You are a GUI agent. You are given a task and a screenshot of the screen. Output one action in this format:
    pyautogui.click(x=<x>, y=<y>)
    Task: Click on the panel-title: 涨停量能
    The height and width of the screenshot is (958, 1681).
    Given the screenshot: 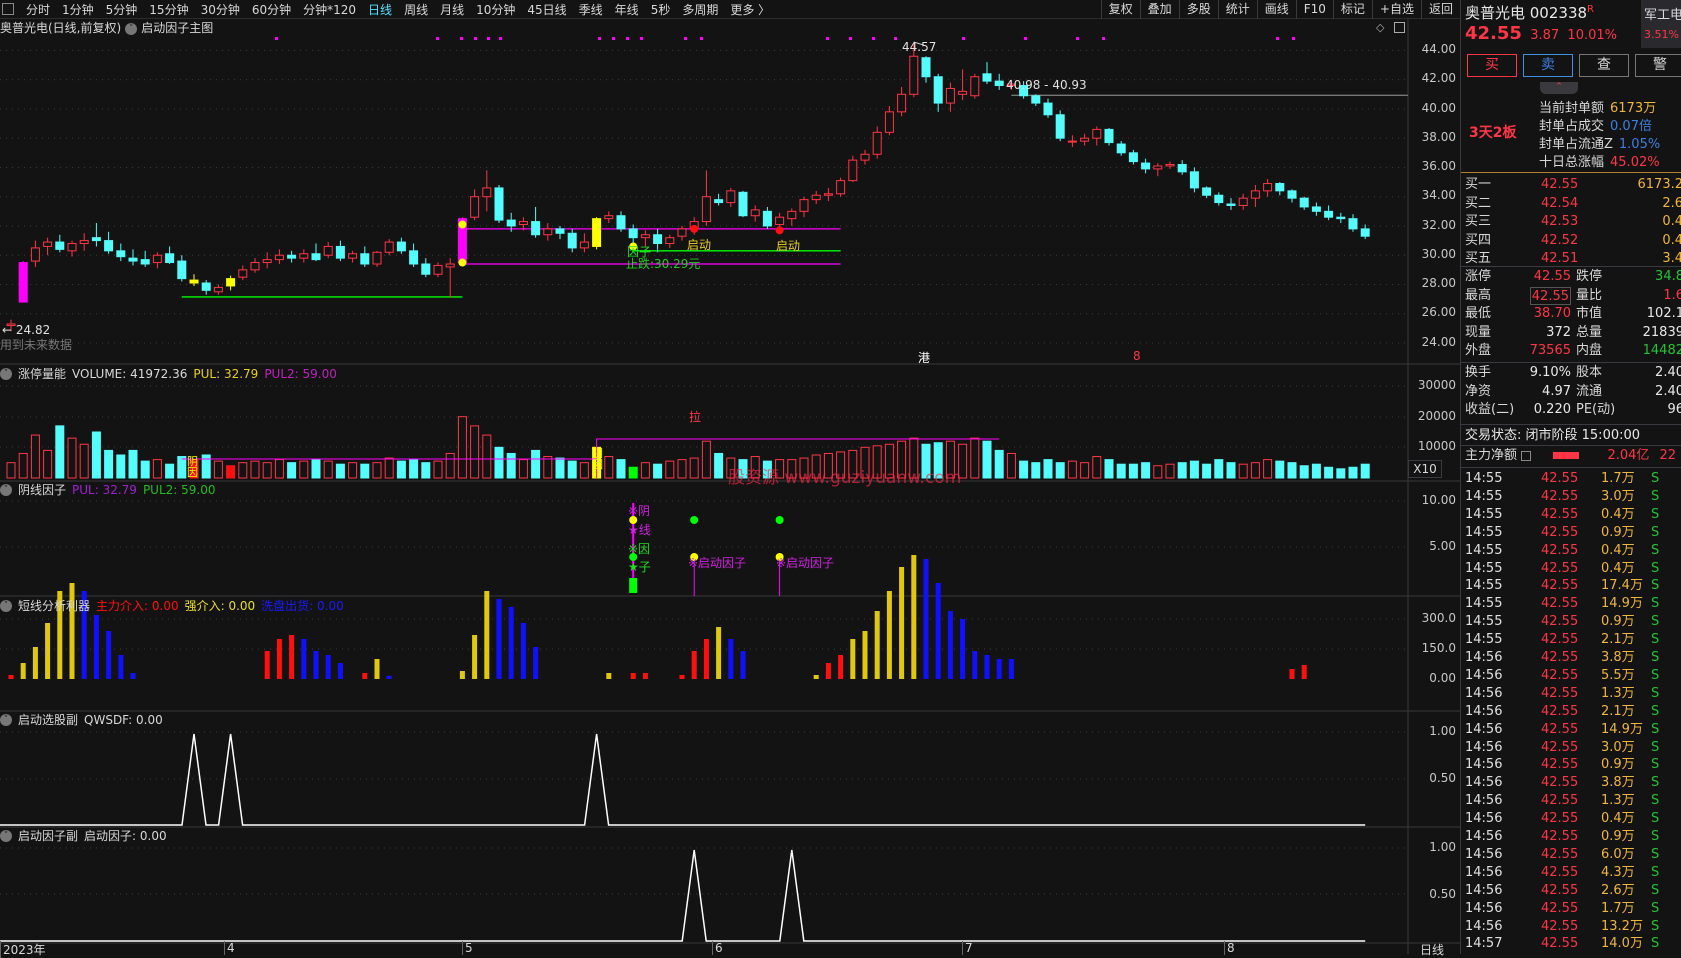 What is the action you would take?
    pyautogui.click(x=42, y=373)
    